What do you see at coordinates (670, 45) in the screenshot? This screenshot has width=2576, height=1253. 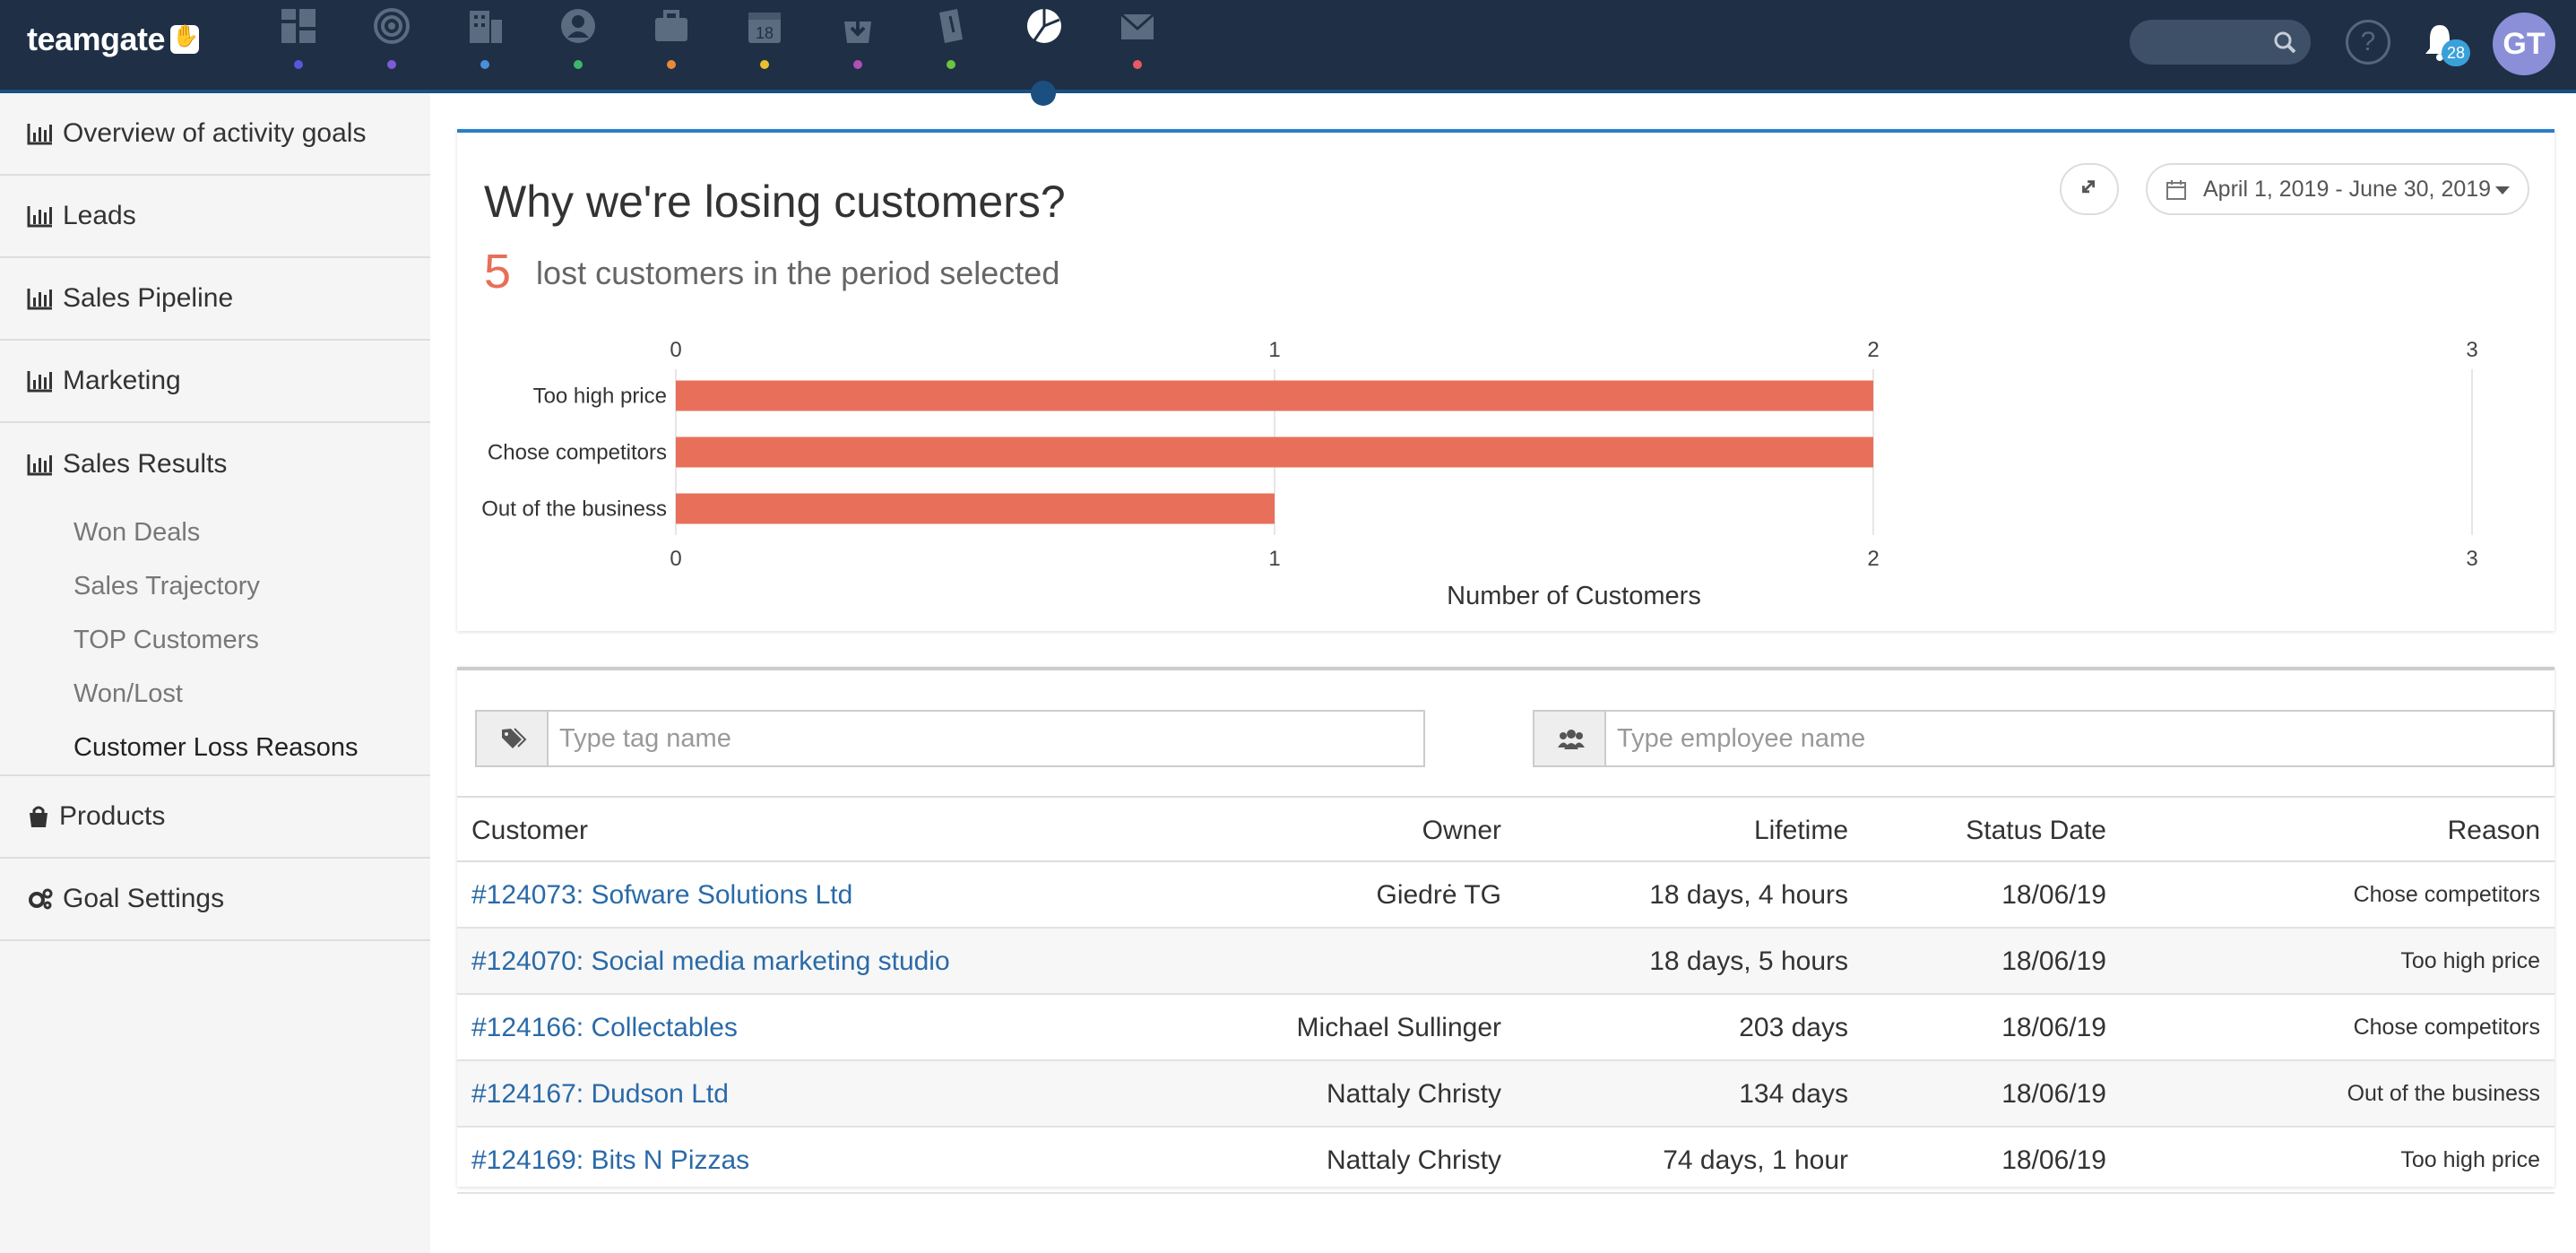 I see `nav-deals` at bounding box center [670, 45].